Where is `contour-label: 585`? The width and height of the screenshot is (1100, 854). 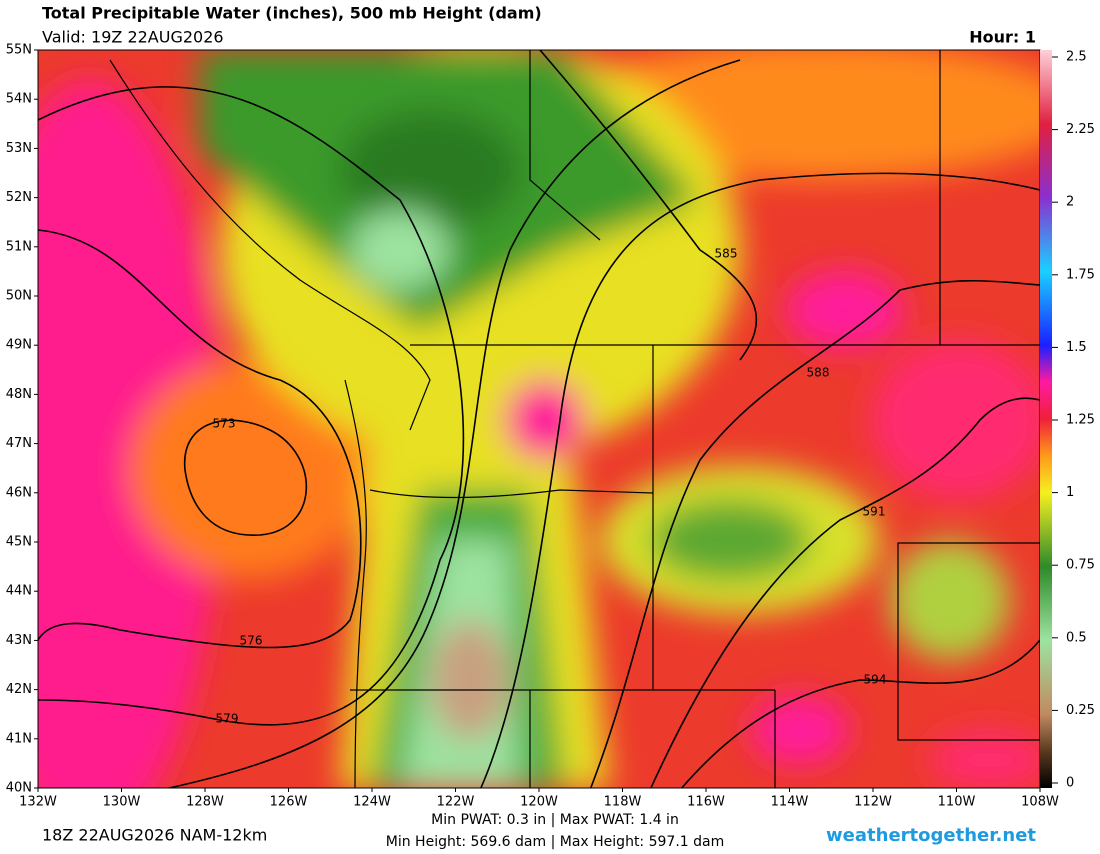 contour-label: 585 is located at coordinates (726, 254).